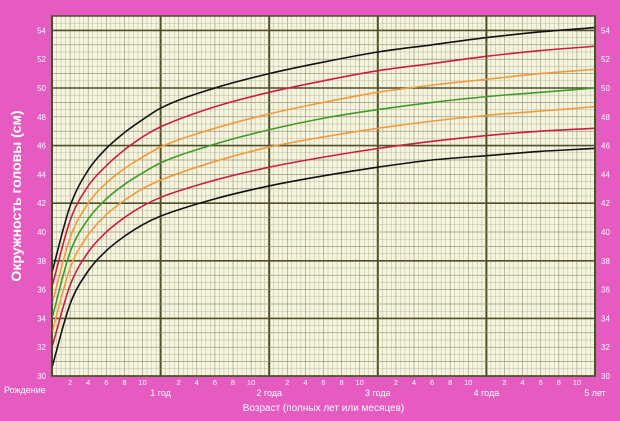 This screenshot has height=421, width=620. Describe the element at coordinates (16, 195) in the screenshot. I see `y-axis-label: Окружность головы (см)` at that location.